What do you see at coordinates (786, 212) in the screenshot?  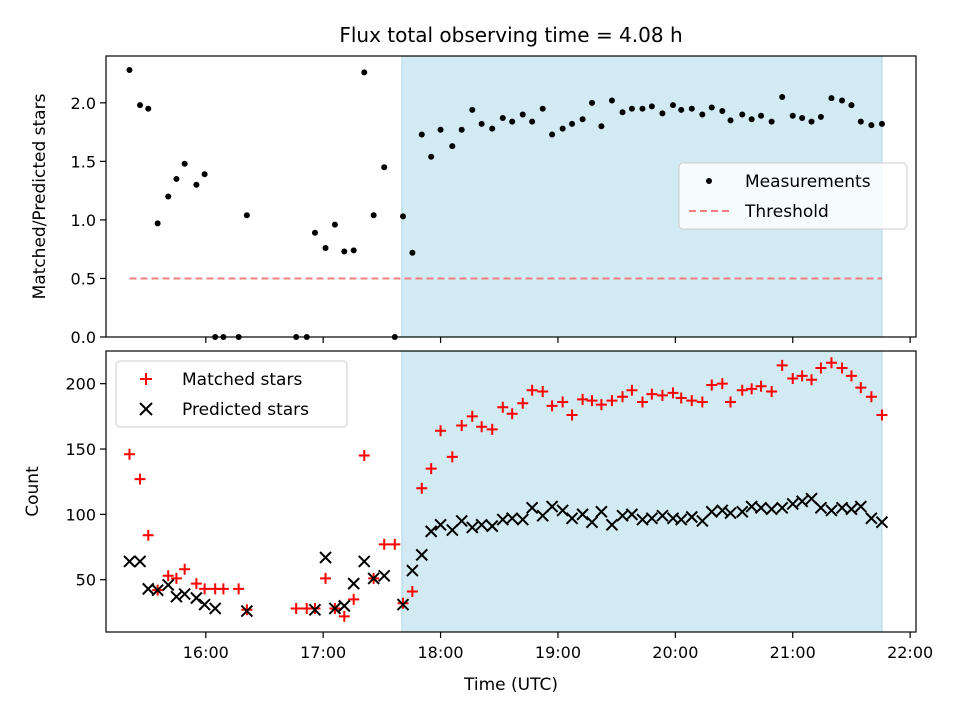 I see `legend-label: Threshold` at bounding box center [786, 212].